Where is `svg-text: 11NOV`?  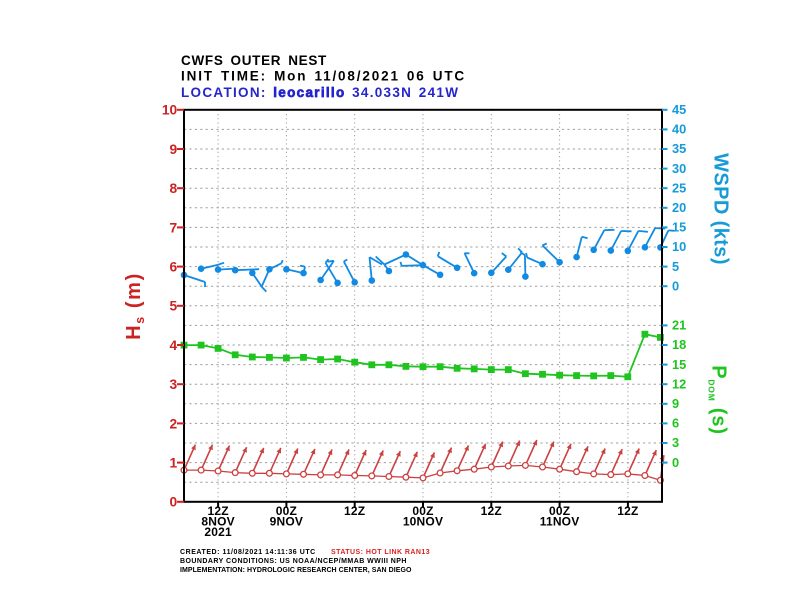 svg-text: 11NOV is located at coordinates (560, 522).